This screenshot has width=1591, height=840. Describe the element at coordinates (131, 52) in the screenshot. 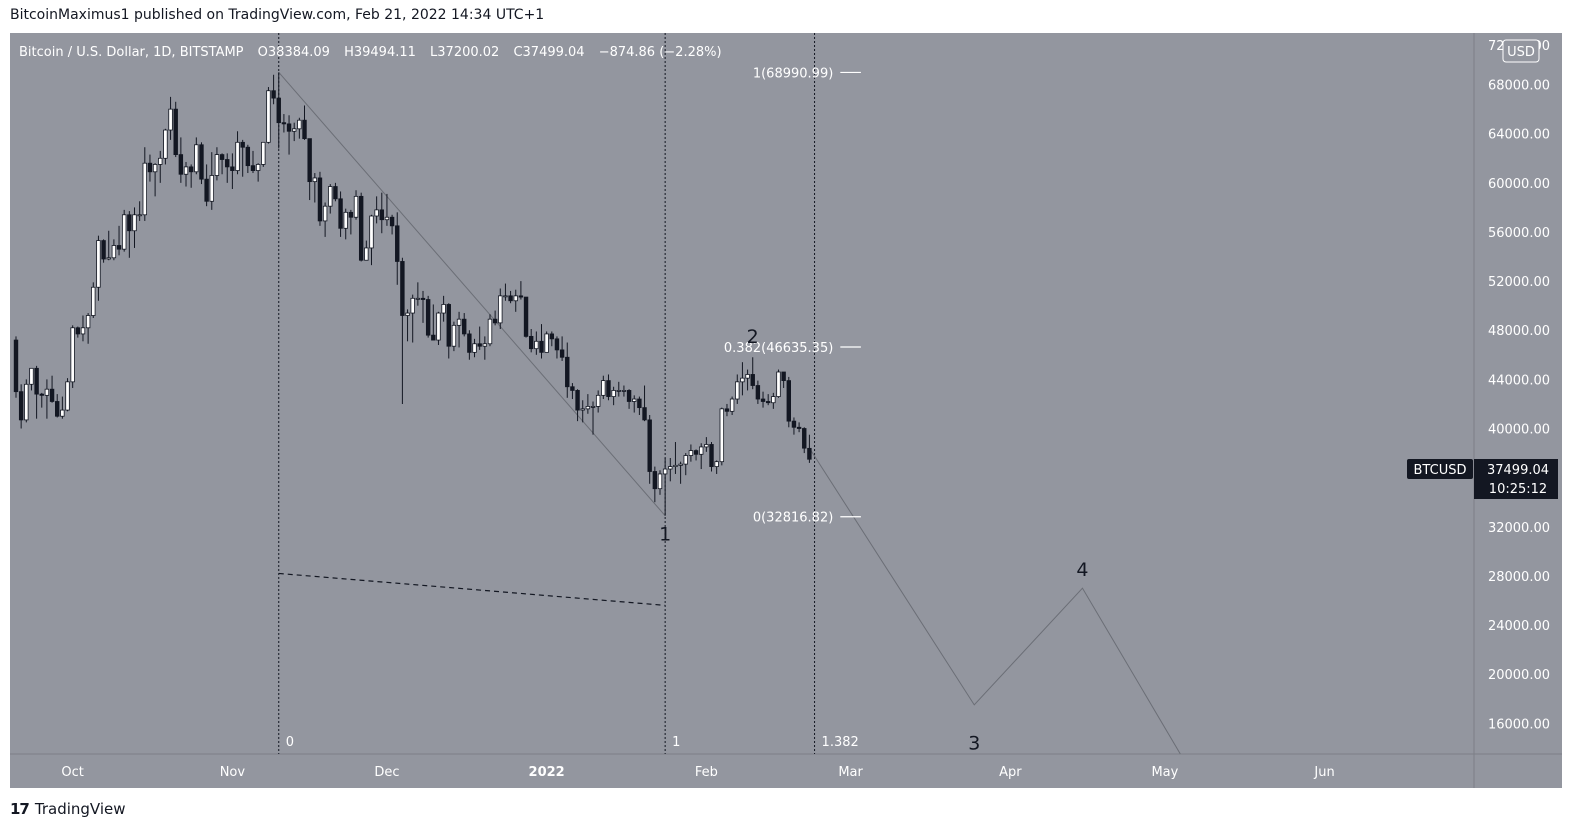

I see `legend-symbol: Bitcoin / U.S. Dollar, 1D, BITSTAMP` at that location.